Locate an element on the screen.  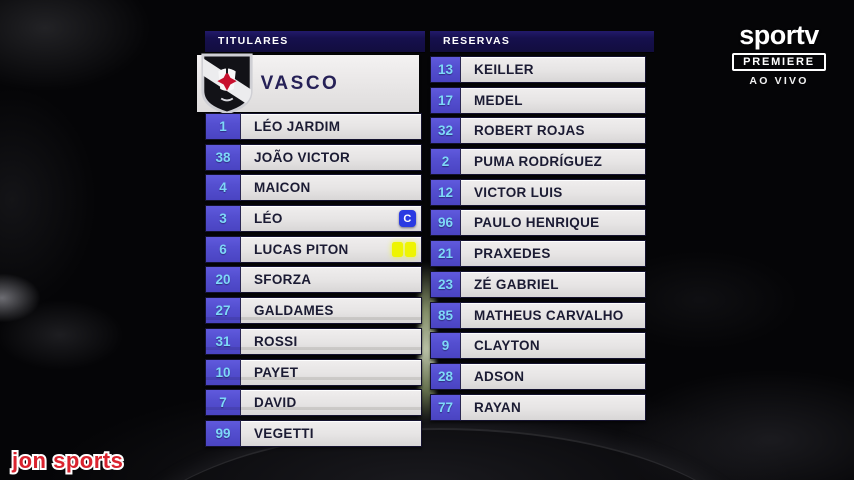
player-name: KEILLER is located at coordinates (504, 69).